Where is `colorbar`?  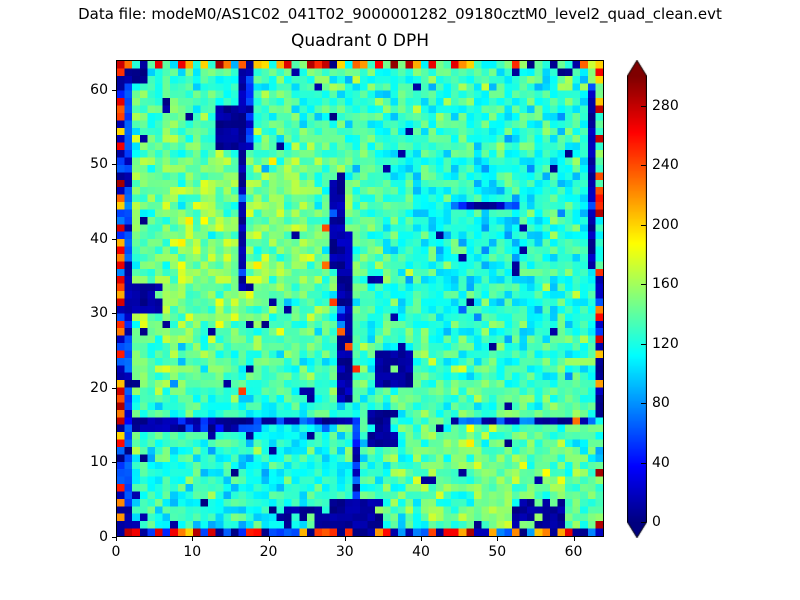
colorbar is located at coordinates (637, 299).